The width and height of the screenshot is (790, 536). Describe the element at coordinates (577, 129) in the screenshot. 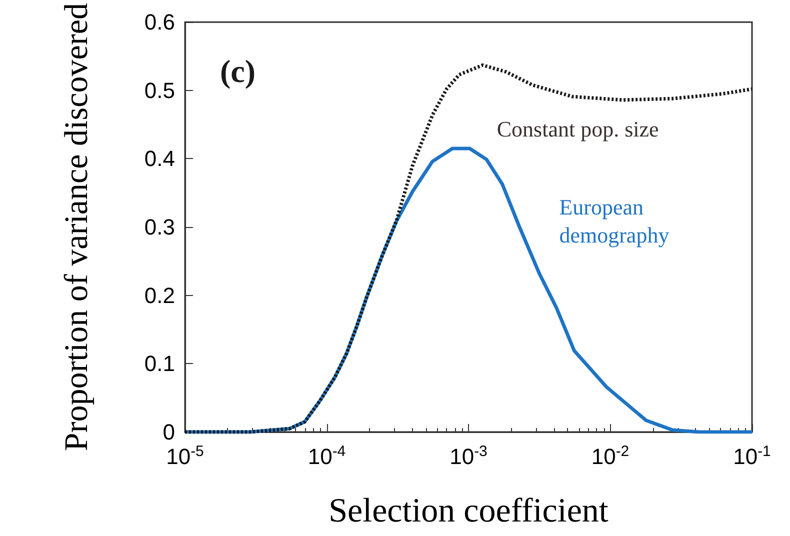

I see `series-label: Constant pop. size` at that location.